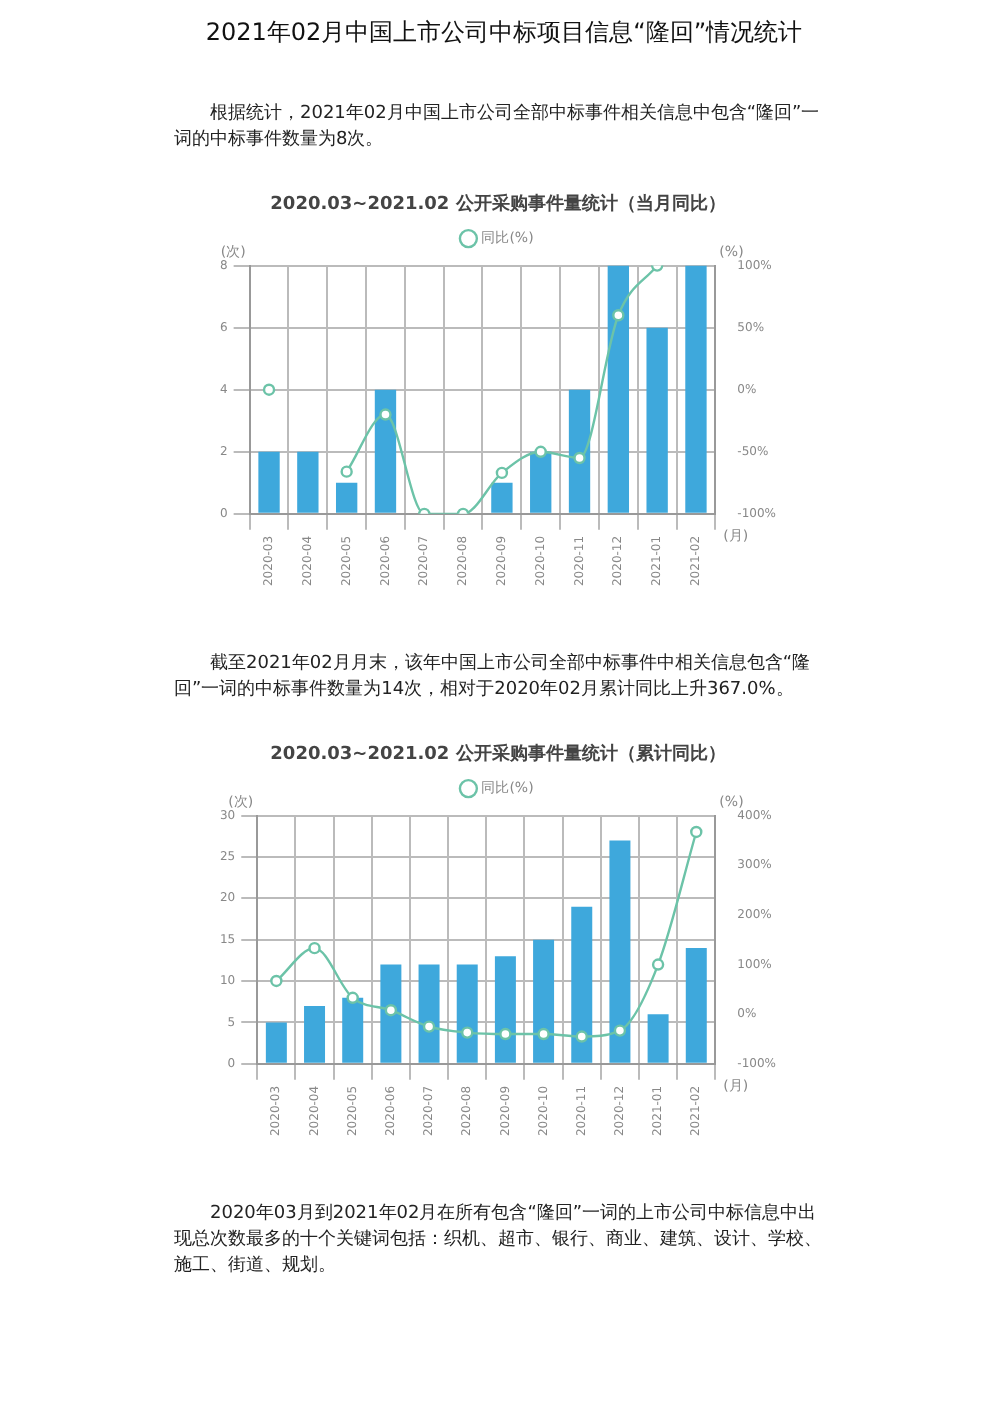 This screenshot has height=1426, width=1008. What do you see at coordinates (498, 128) in the screenshot?
I see `text: 根据统计，2021年02月中国上市公司全部中标事件相关信息中包含“隆回”一词的中标事件数量为8次。` at bounding box center [498, 128].